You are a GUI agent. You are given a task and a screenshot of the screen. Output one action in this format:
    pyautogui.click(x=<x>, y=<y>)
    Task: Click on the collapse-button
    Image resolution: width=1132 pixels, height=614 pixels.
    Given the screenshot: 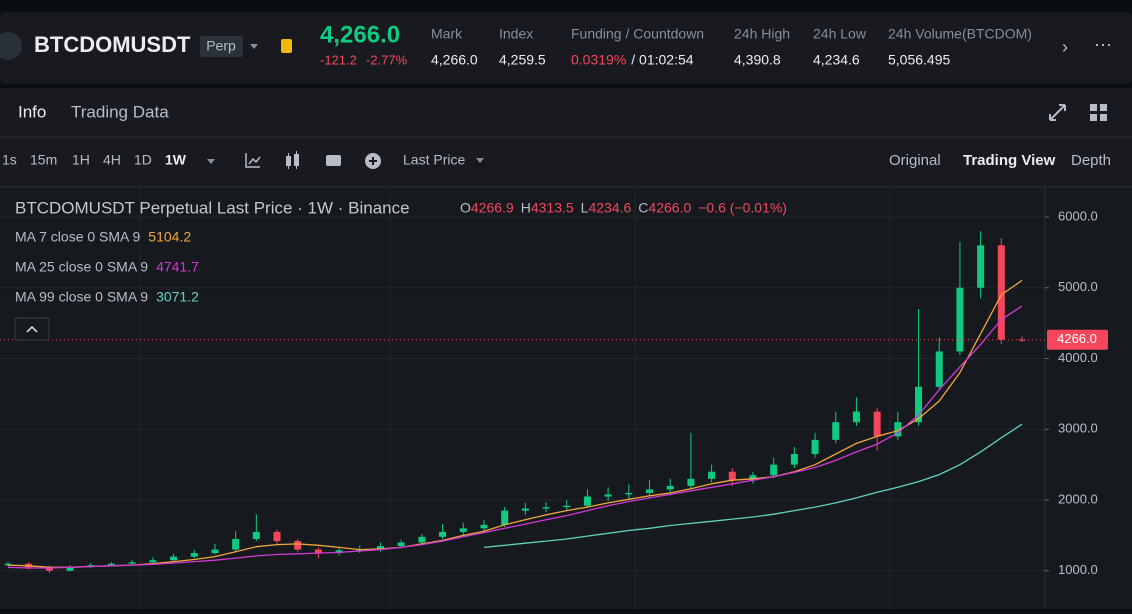 What is the action you would take?
    pyautogui.click(x=32, y=329)
    